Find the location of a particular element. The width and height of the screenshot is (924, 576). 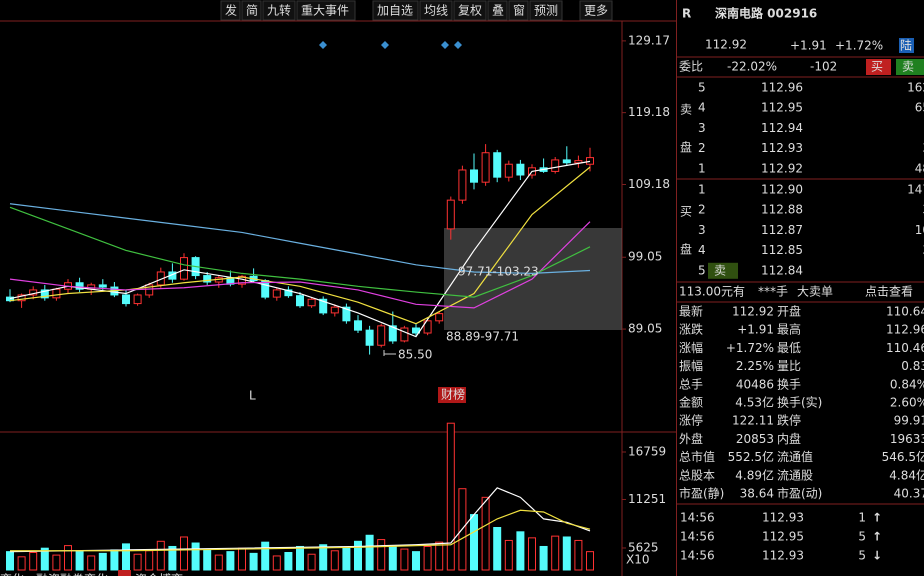

stat-label: 外盘 is located at coordinates (691, 438).